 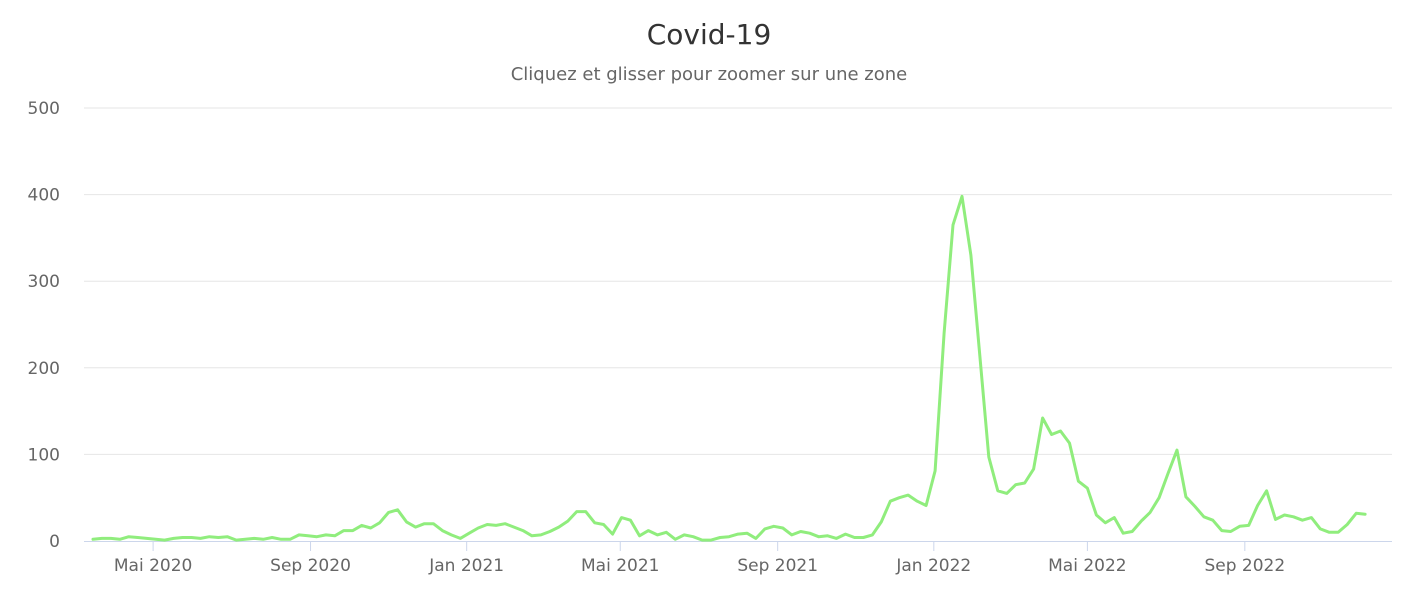 What do you see at coordinates (1244, 566) in the screenshot?
I see `x-tick-label: Sep 2022` at bounding box center [1244, 566].